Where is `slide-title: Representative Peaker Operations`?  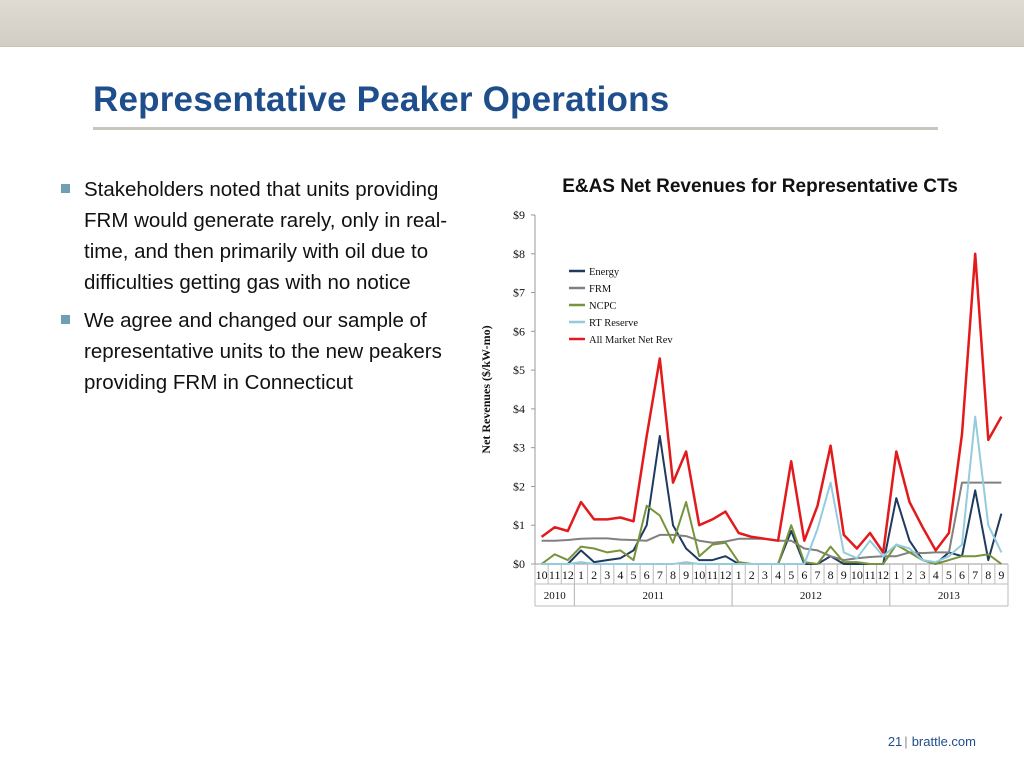 slide-title: Representative Peaker Operations is located at coordinates (381, 99).